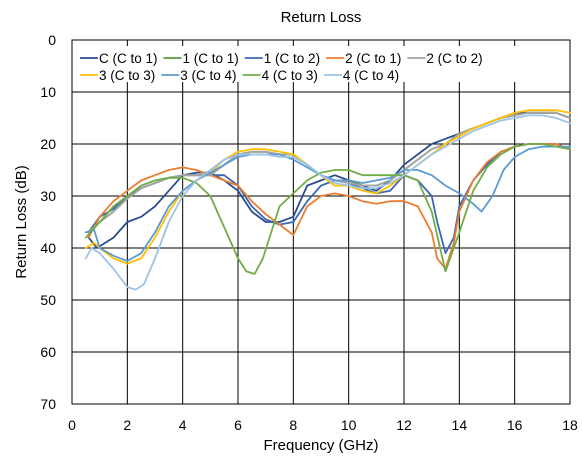 This screenshot has width=582, height=462. I want to click on x-tick-label: 18, so click(570, 425).